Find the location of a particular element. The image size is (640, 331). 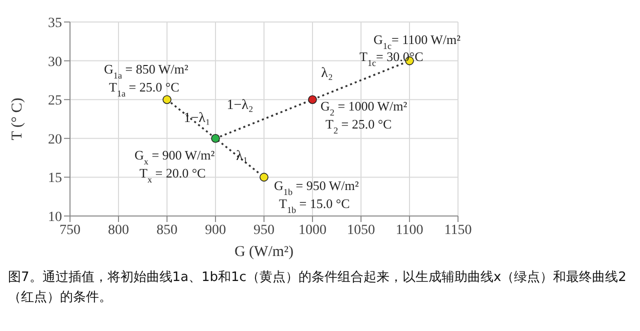

annotation: G$_{1b}$ = 950 W/m² is located at coordinates (316, 188).